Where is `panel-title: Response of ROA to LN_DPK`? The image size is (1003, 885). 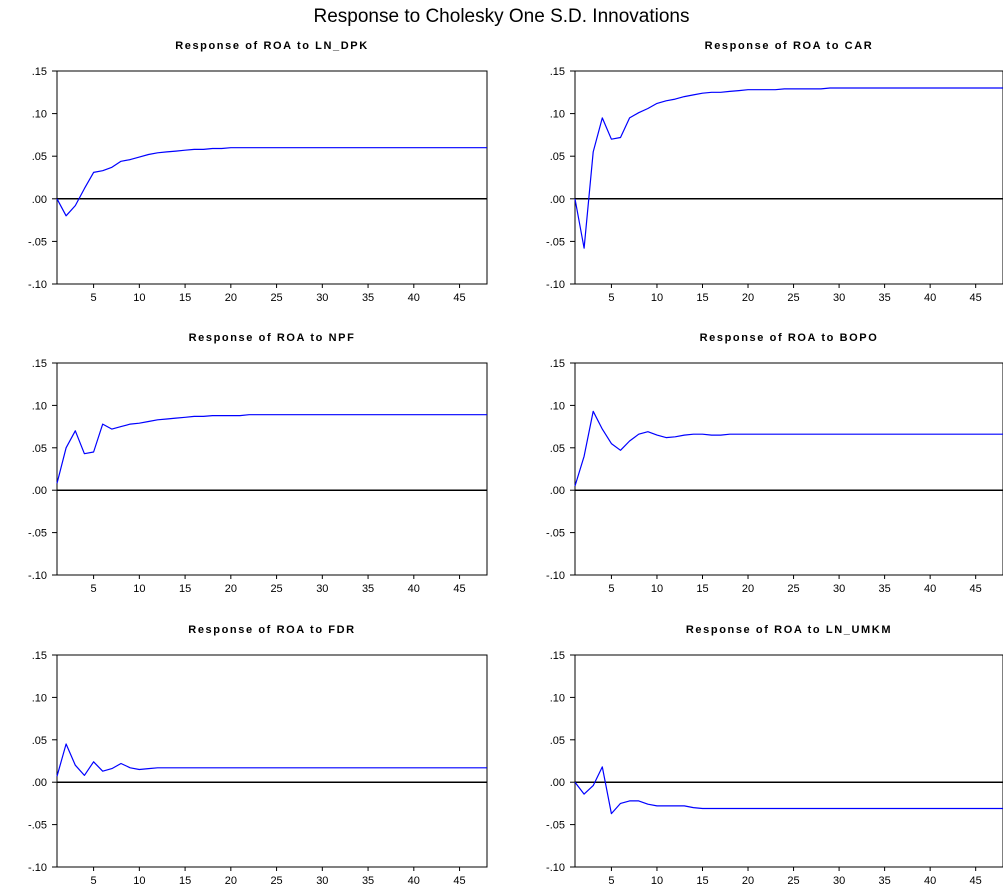 panel-title: Response of ROA to LN_DPK is located at coordinates (272, 46).